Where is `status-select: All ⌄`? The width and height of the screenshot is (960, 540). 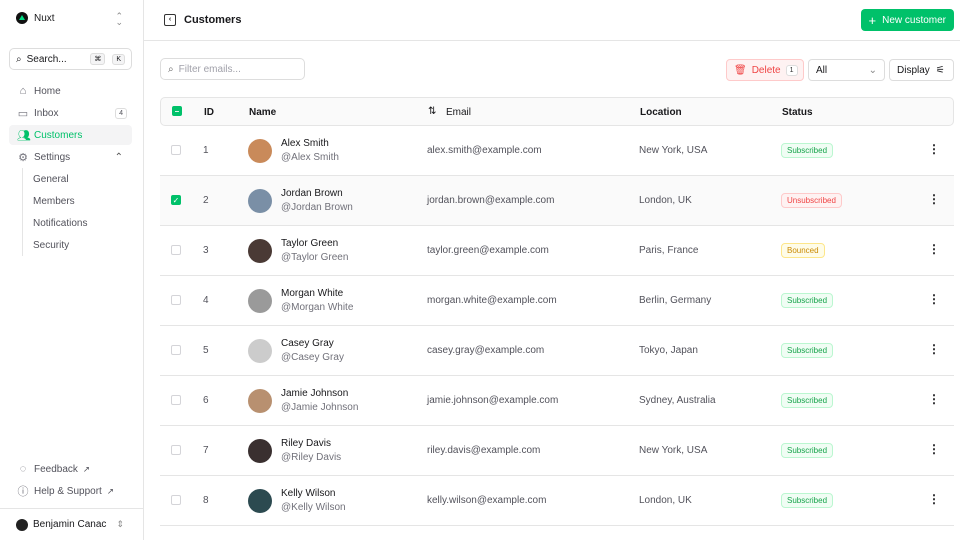
status-select: All ⌄ is located at coordinates (846, 70).